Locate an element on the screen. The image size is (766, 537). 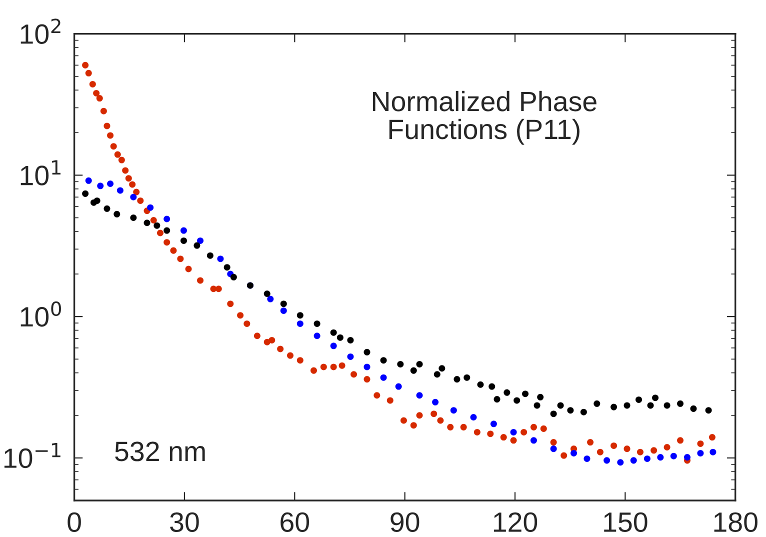
annotation: 532 nm is located at coordinates (160, 452).